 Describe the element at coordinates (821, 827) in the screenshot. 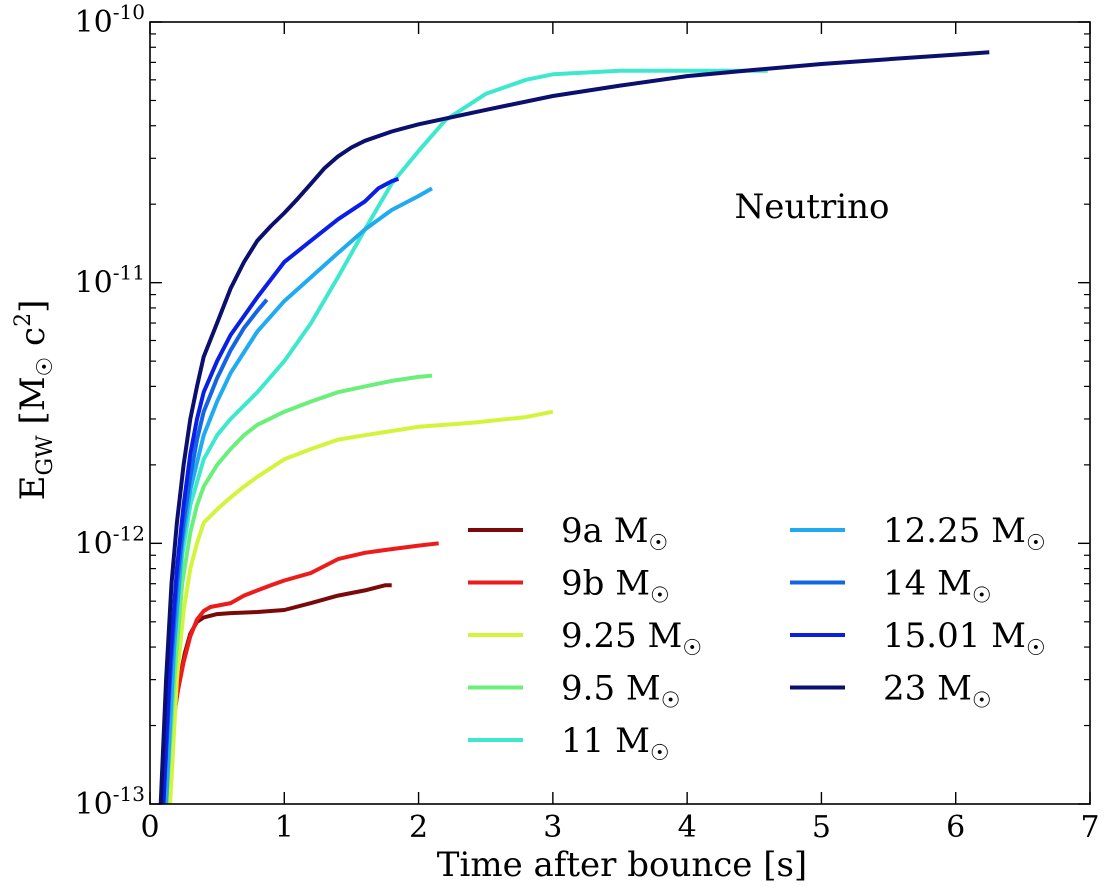

I see `x-tick-label-5: 5` at that location.